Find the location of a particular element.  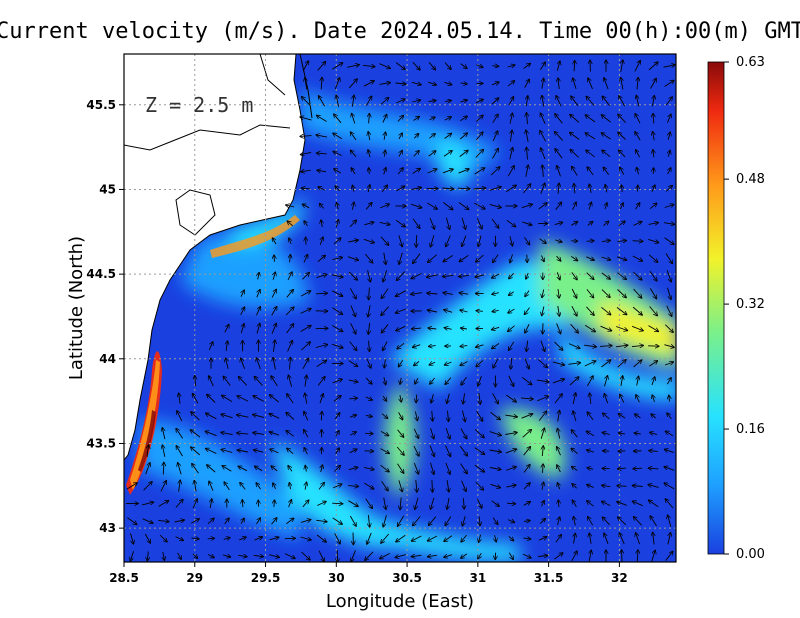

colorbar-tick-label: 0.16 is located at coordinates (750, 429).